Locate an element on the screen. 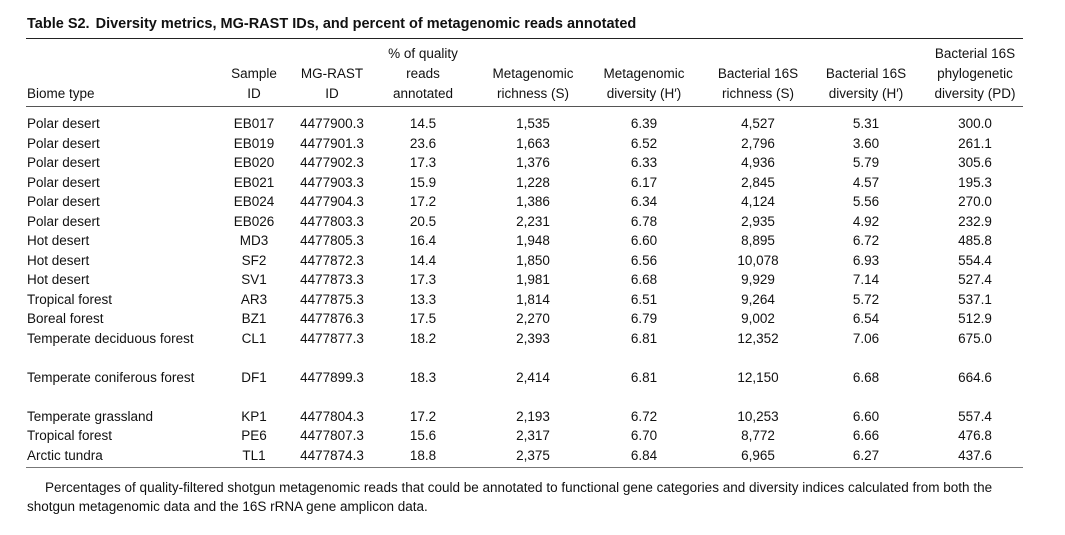 This screenshot has height=535, width=1065. cell-pd: 305.6 is located at coordinates (975, 162).